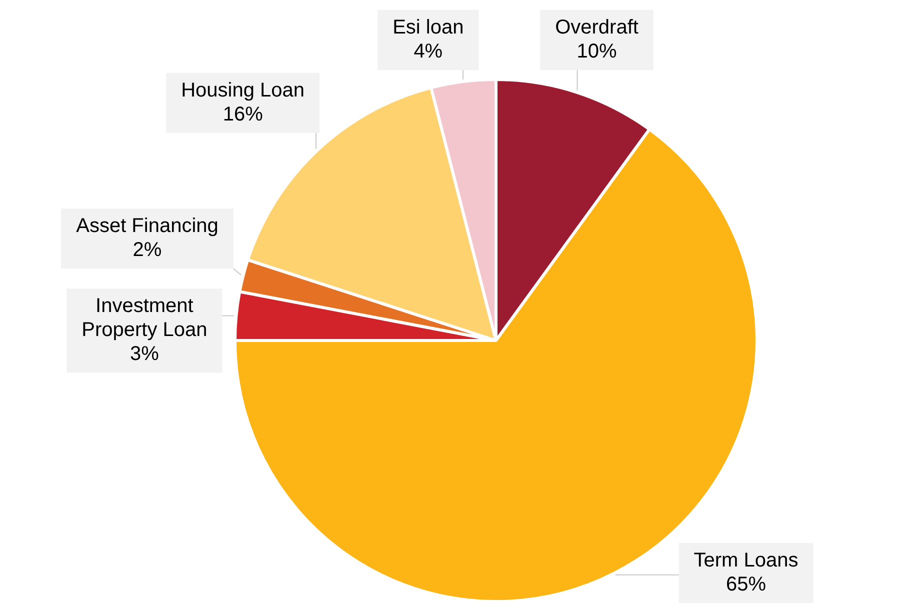 The height and width of the screenshot is (613, 898). What do you see at coordinates (147, 226) in the screenshot?
I see `slice-label: Asset Financing` at bounding box center [147, 226].